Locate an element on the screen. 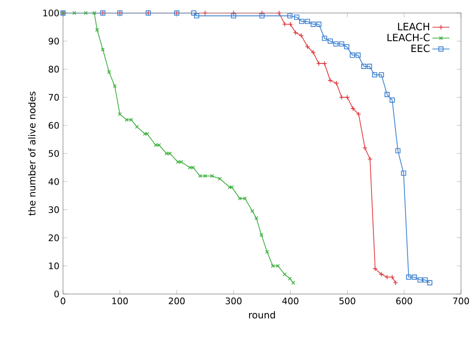  legend-label: EEC is located at coordinates (420, 48).